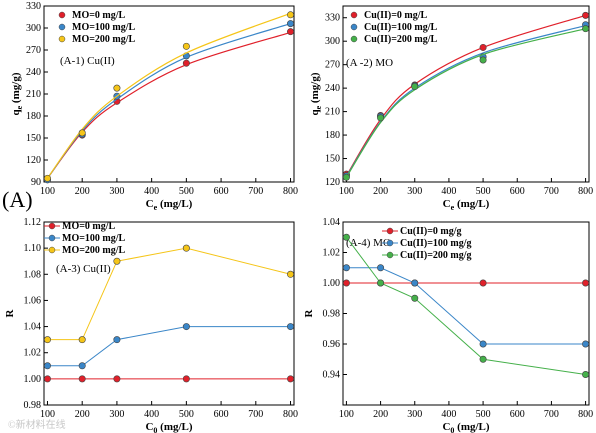  Describe the element at coordinates (332, 65) in the screenshot. I see `y-tick-label: 270` at that location.